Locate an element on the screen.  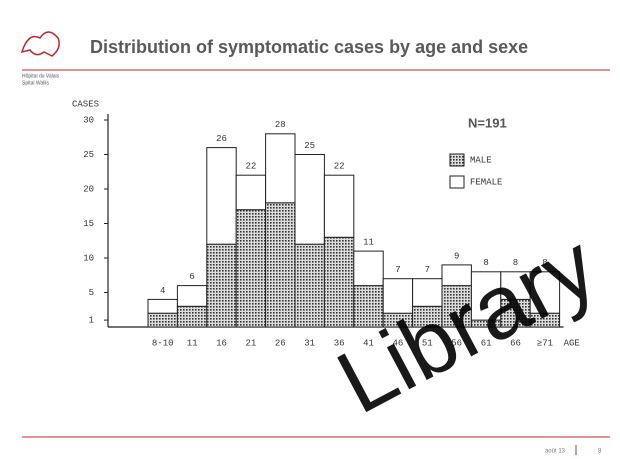
x-tick-label: 31 is located at coordinates (309, 343).